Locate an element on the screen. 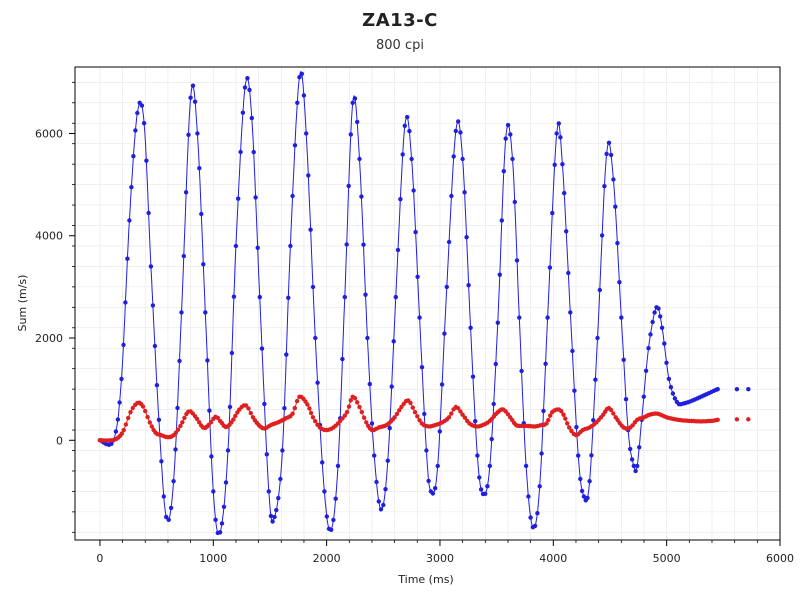  x-tick-label: 4000 is located at coordinates (553, 558).